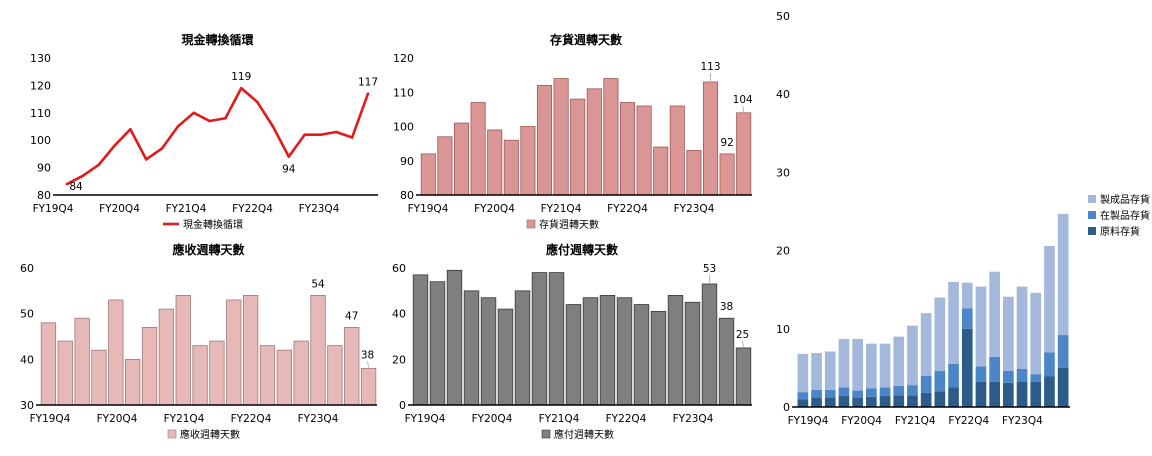 The height and width of the screenshot is (456, 1152). Describe the element at coordinates (50, 419) in the screenshot. I see `x-tick-label: FY19Q4` at that location.